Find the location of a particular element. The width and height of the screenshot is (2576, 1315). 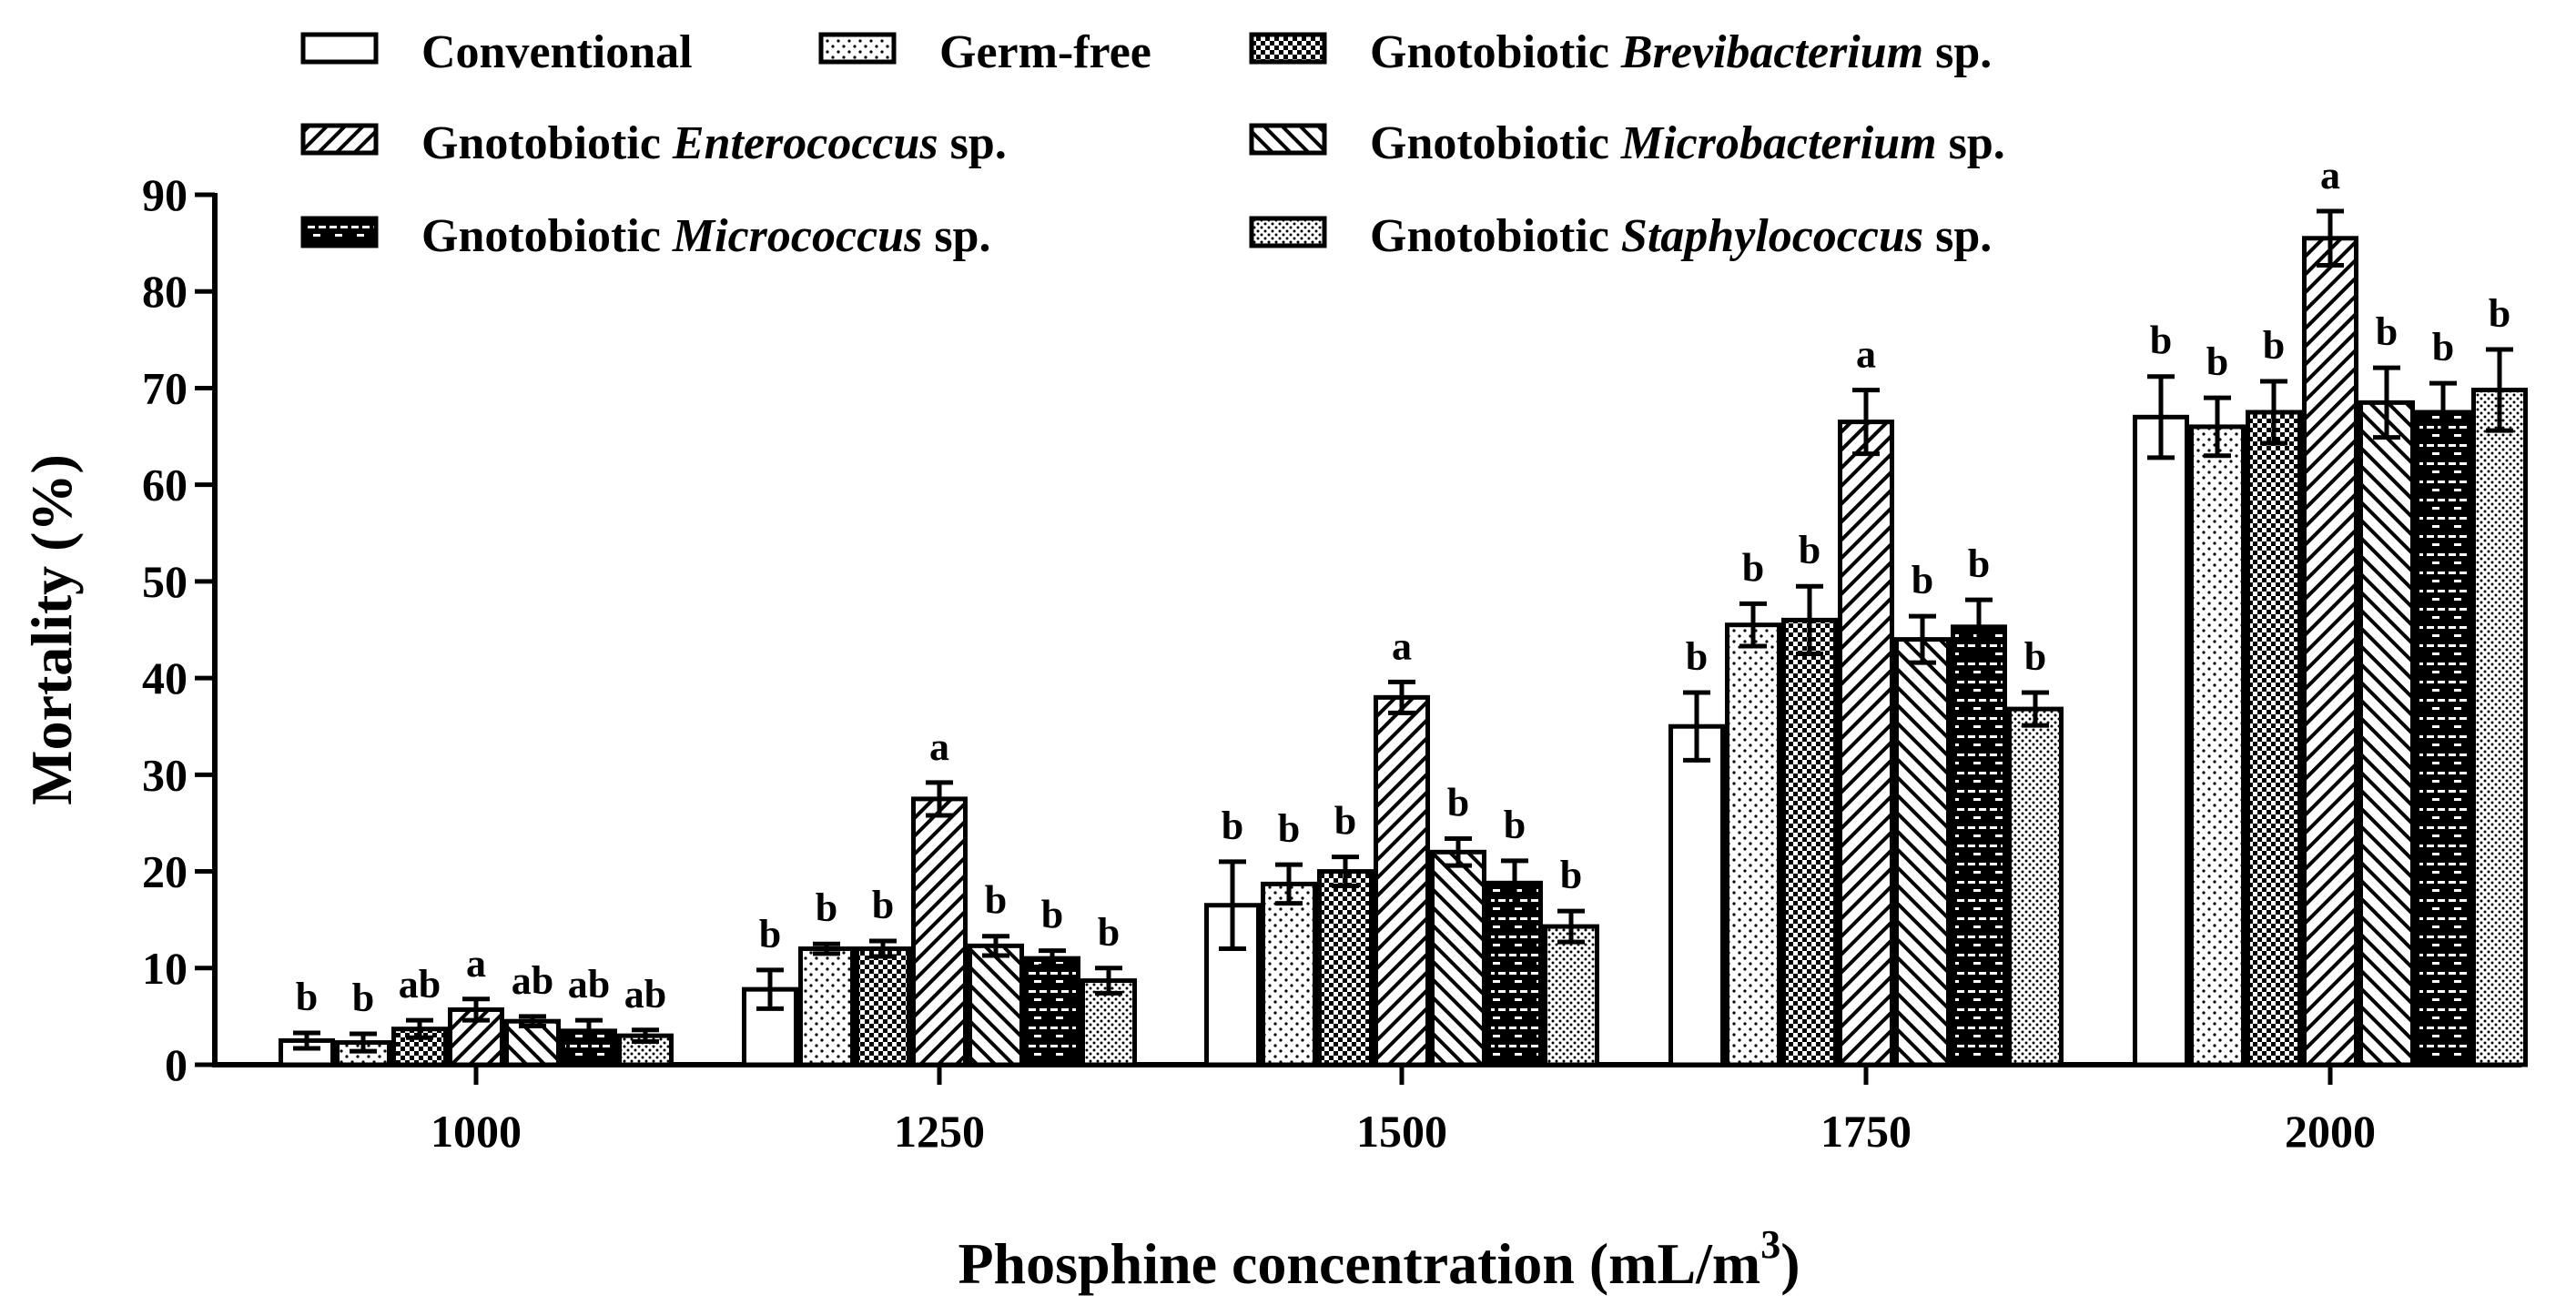

y-tick-label: 90 is located at coordinates (165, 194).